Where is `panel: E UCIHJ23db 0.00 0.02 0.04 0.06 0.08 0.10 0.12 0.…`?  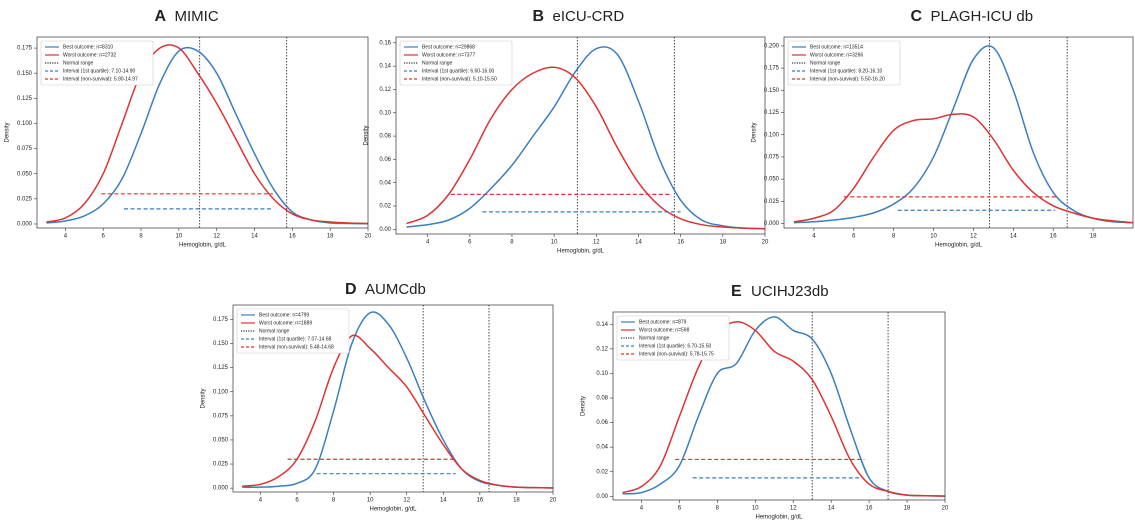 panel: E UCIHJ23db 0.00 0.02 0.04 0.06 0.08 0.10 0.12 0.… is located at coordinates (765, 402).